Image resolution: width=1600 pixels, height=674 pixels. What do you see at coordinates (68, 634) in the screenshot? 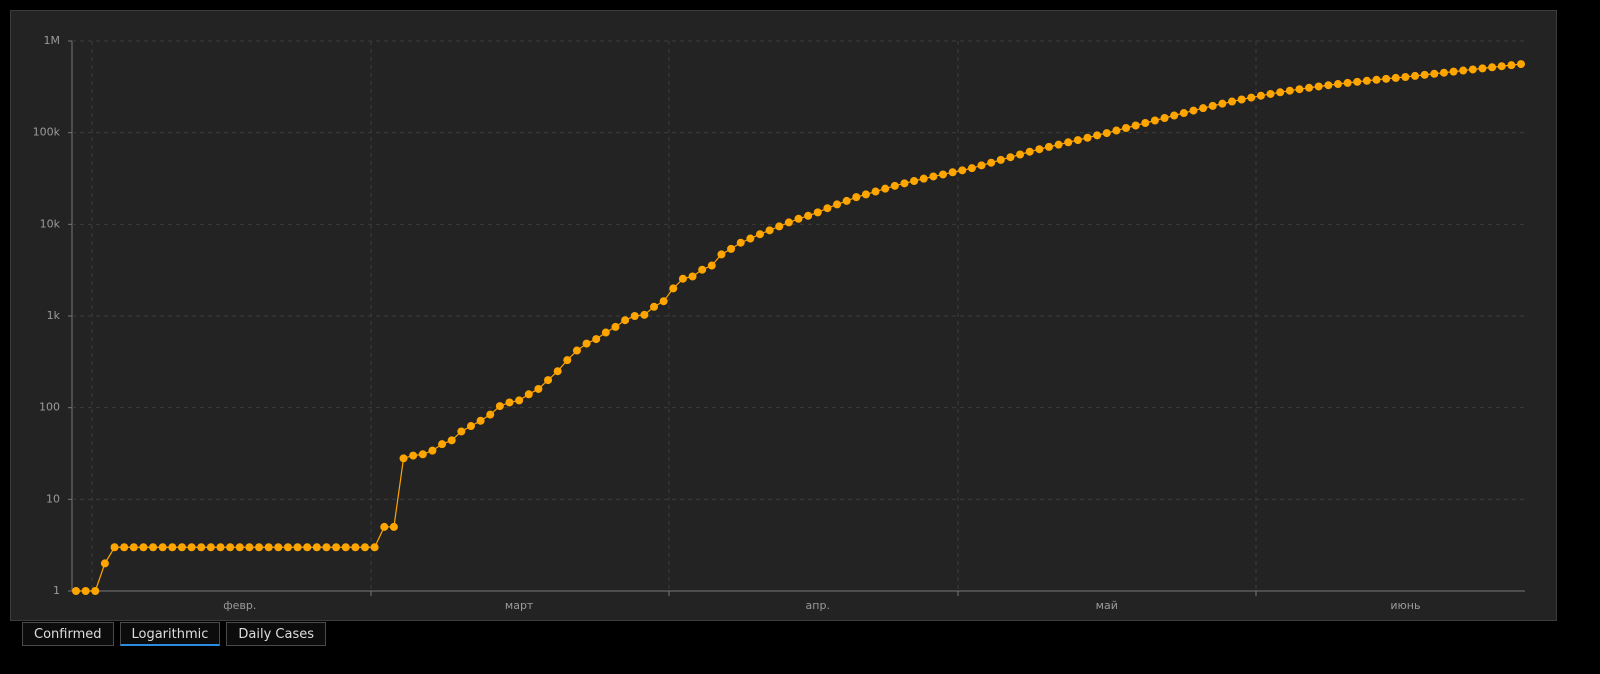
I see `tab: Confirmed` at bounding box center [68, 634].